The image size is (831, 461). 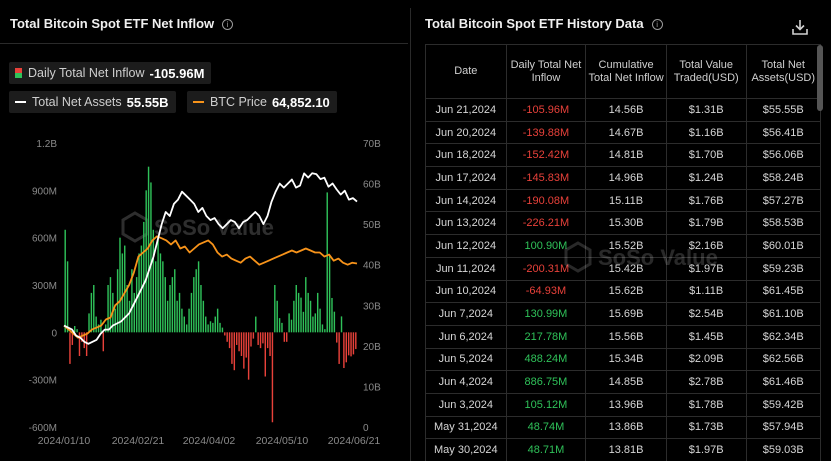 What do you see at coordinates (44, 191) in the screenshot?
I see `y-left-tick-label: 900M` at bounding box center [44, 191].